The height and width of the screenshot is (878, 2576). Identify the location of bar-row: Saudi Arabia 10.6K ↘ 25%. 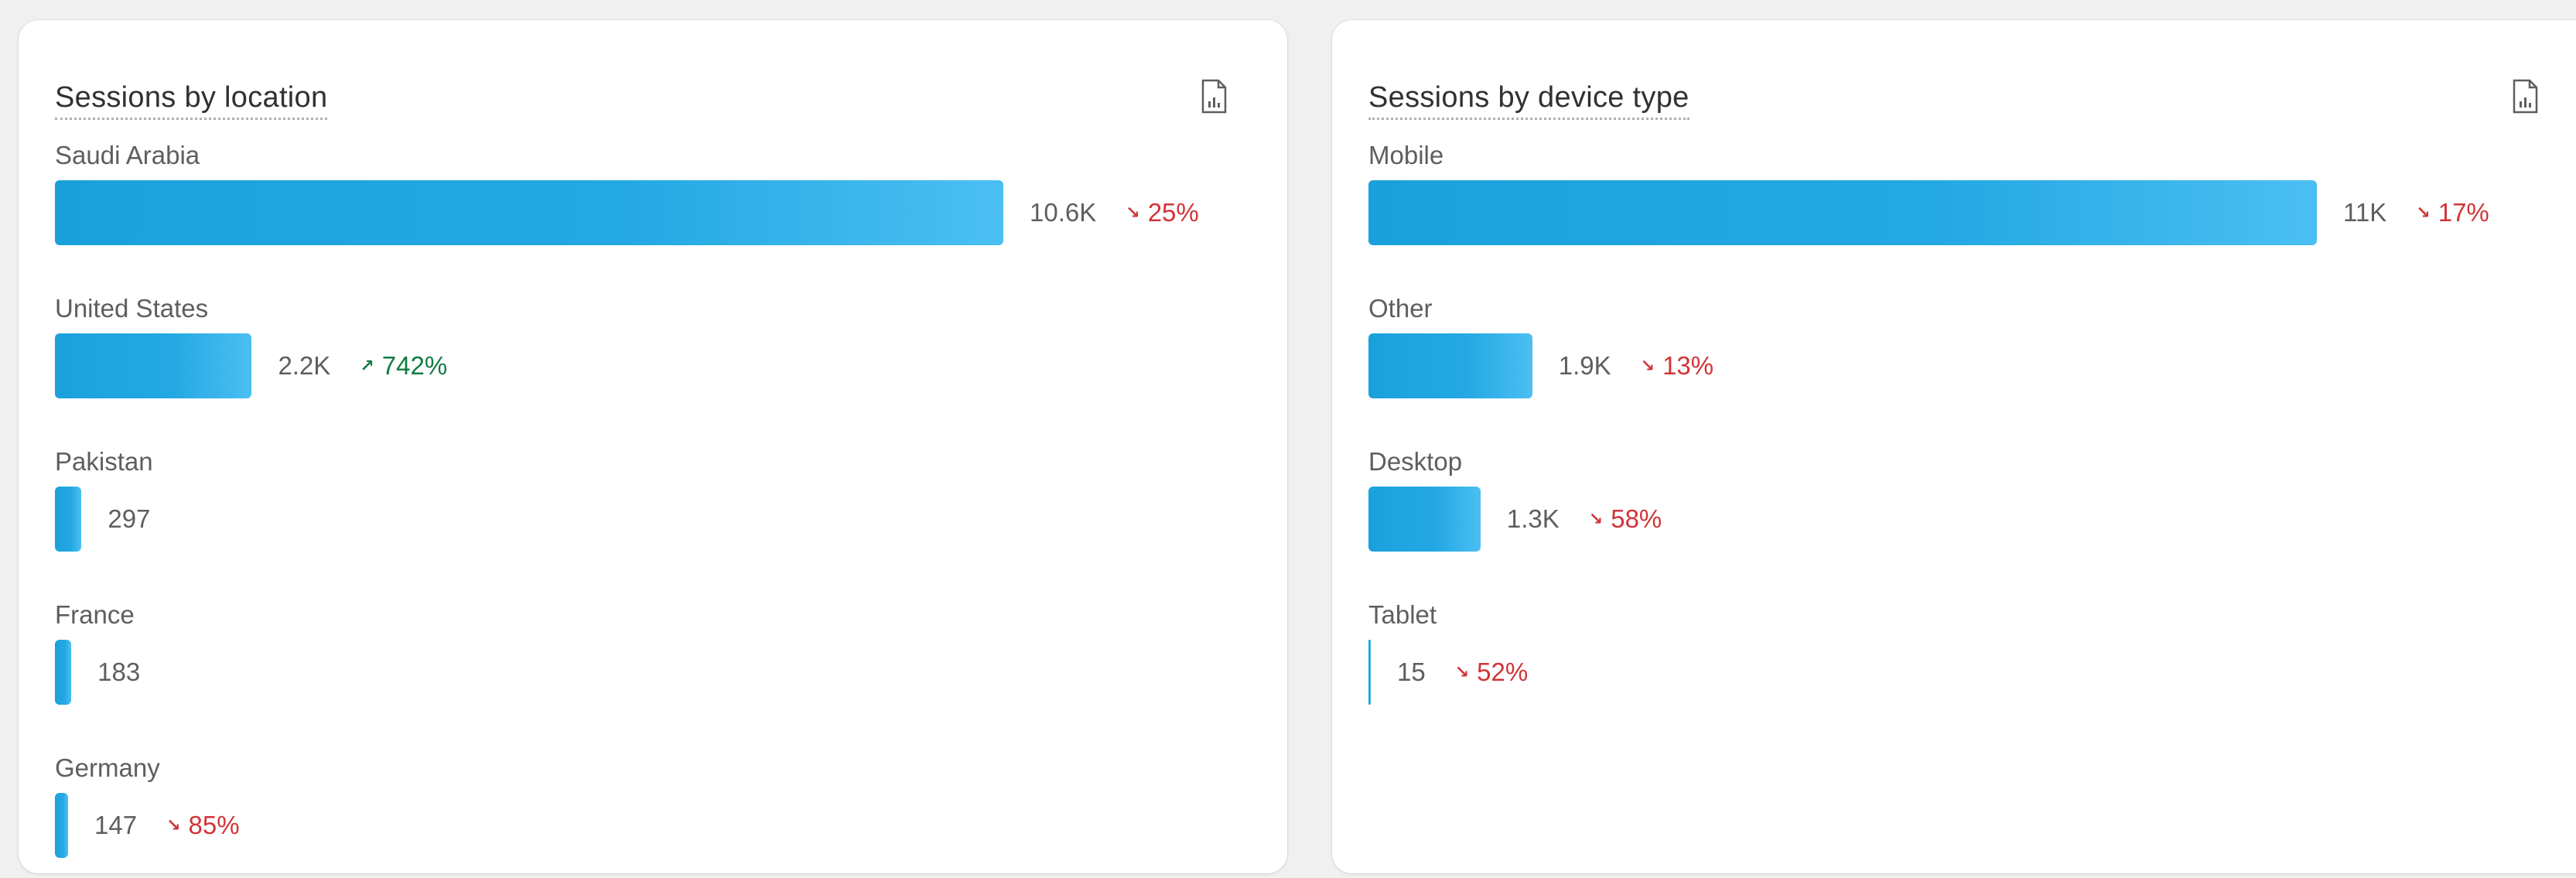
(671, 202).